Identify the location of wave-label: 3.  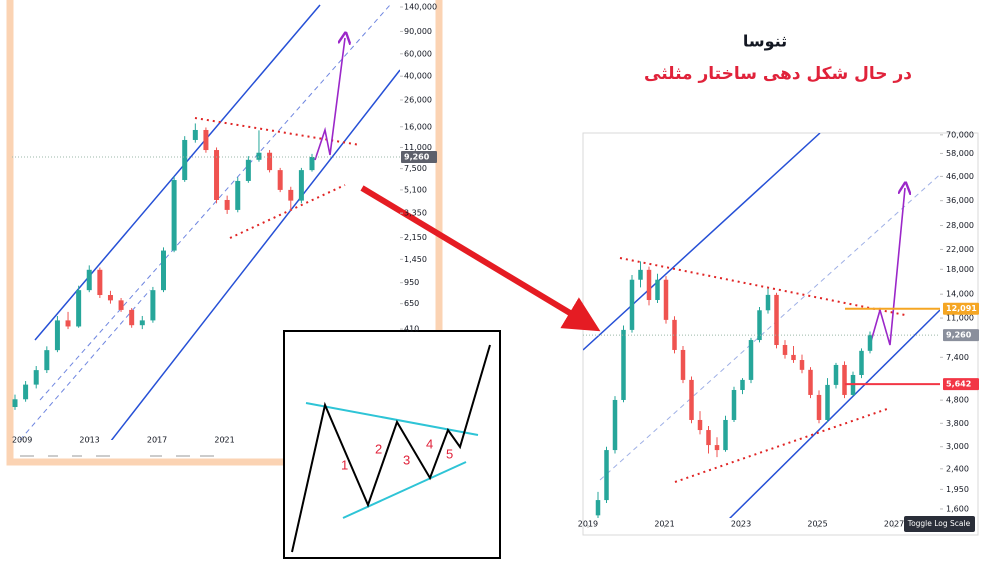
(406, 459).